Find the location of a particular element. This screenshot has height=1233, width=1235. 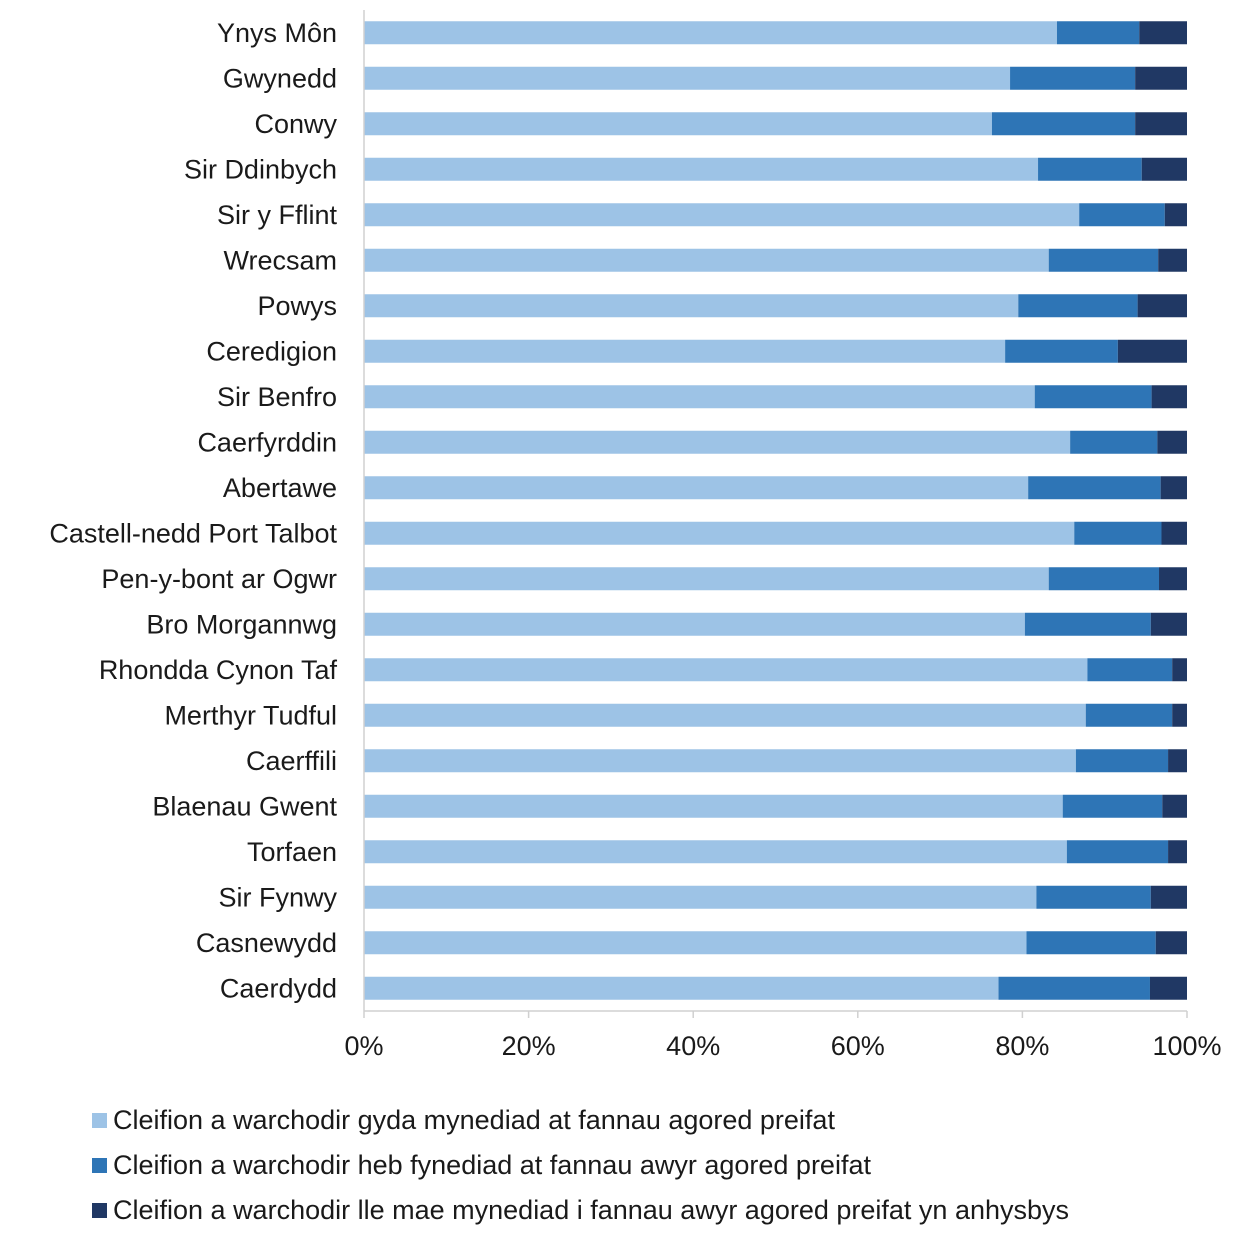

category-label: Torfaen is located at coordinates (292, 852).